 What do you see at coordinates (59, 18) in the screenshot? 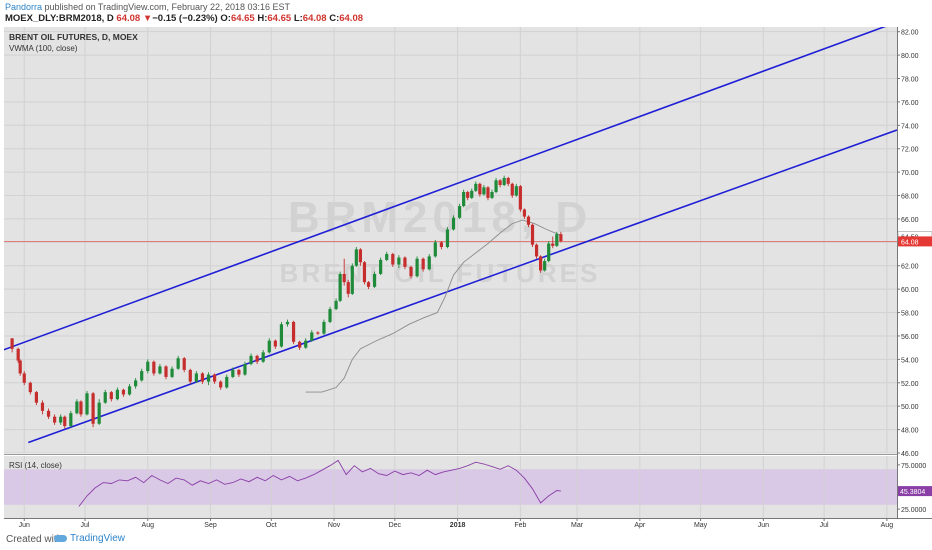
I see `symbol-name: MOEX_DLY:BRM2018, D` at bounding box center [59, 18].